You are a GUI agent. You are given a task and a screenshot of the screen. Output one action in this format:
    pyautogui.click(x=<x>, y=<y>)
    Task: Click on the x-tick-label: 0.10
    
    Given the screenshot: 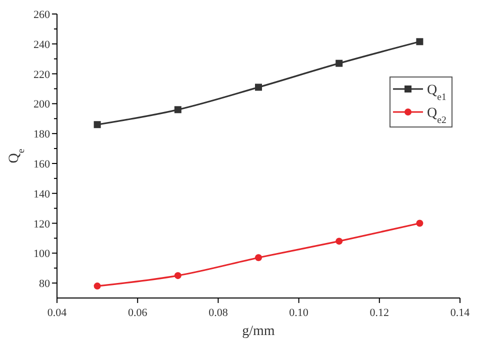 What is the action you would take?
    pyautogui.click(x=299, y=313)
    